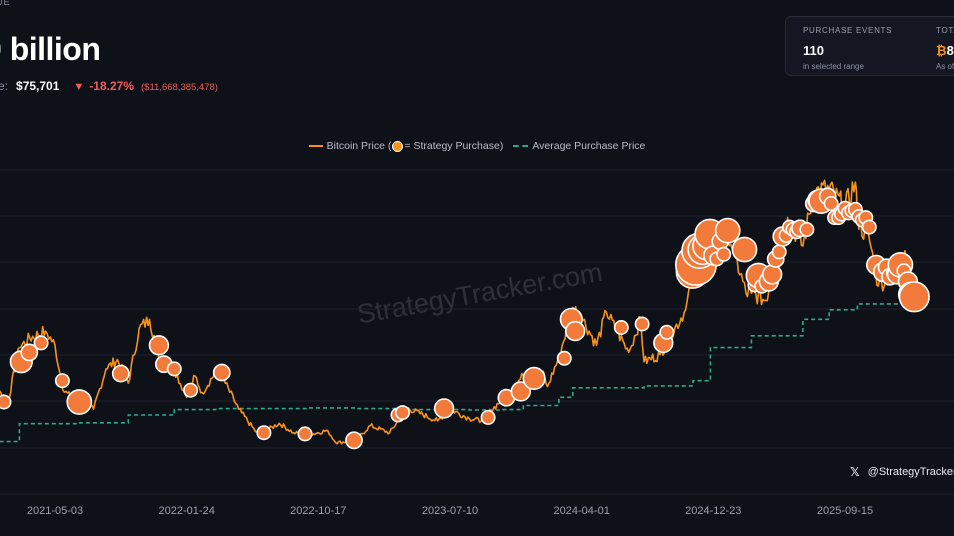 The height and width of the screenshot is (536, 954). Describe the element at coordinates (79, 87) in the screenshot. I see `down-arrow-icon: ▼` at that location.